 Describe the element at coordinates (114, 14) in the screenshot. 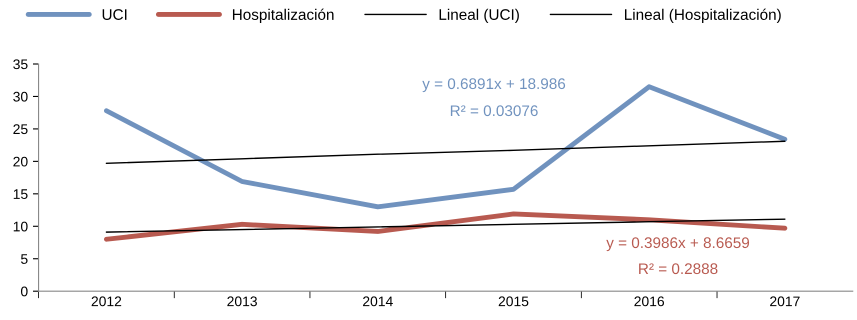

I see `legend-label: UCI` at that location.